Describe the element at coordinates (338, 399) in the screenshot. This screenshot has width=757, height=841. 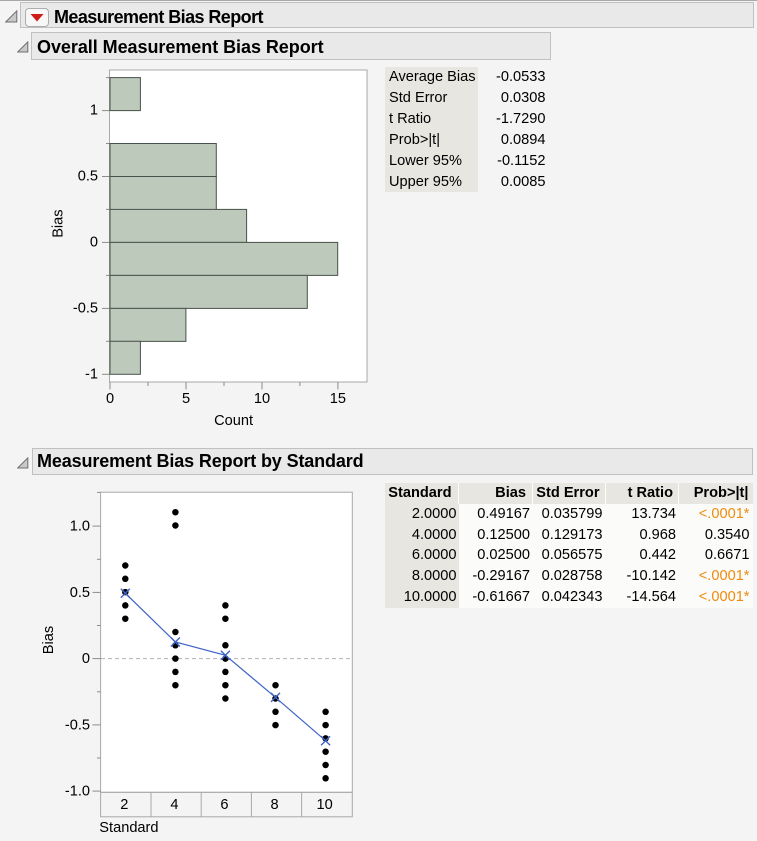
I see `svg-text: 15` at that location.